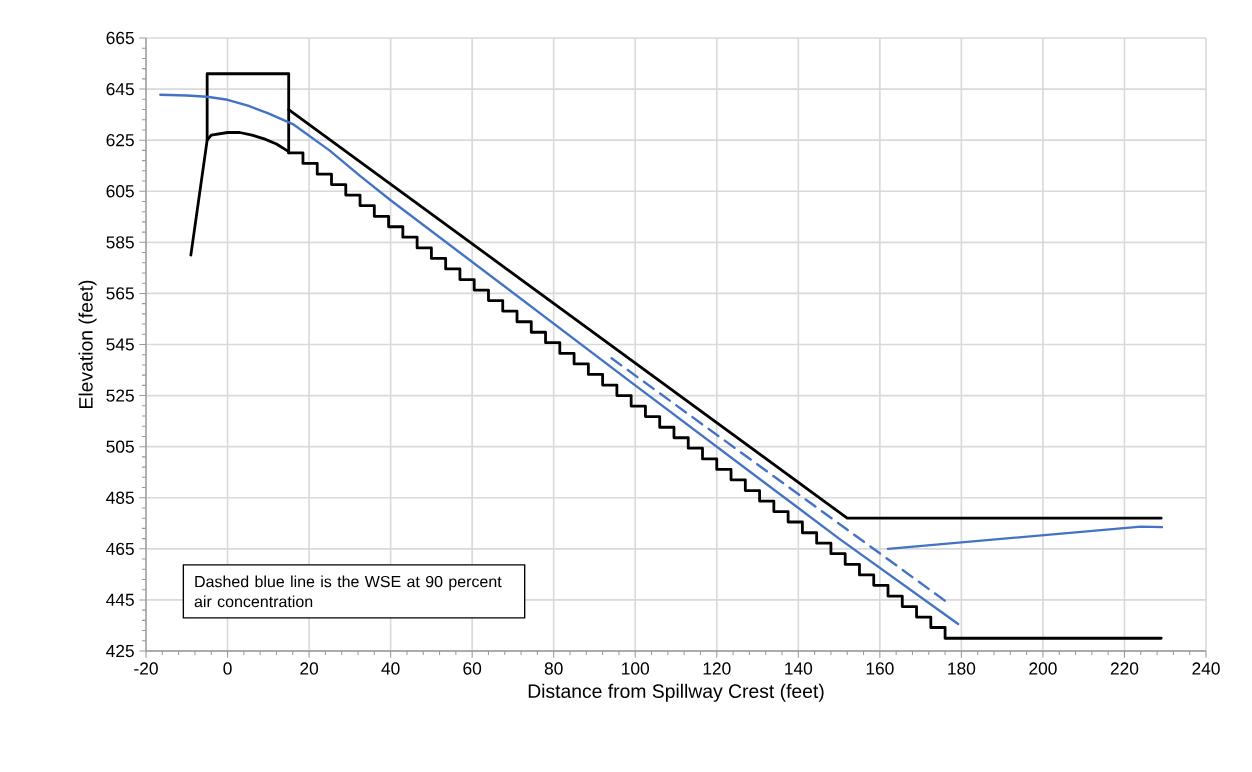 This screenshot has height=772, width=1252. I want to click on y-tick-label: 465, so click(120, 548).